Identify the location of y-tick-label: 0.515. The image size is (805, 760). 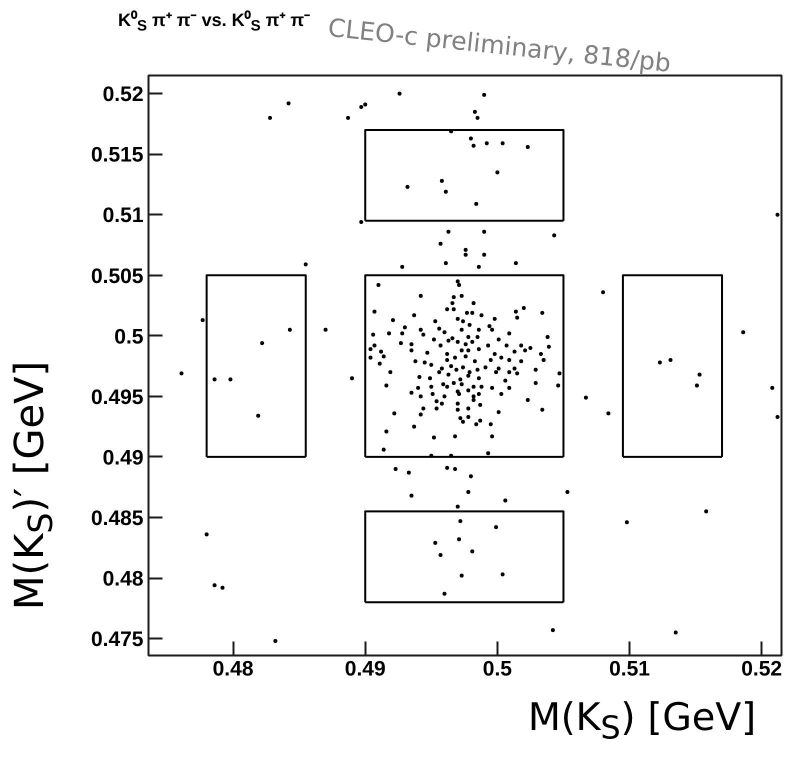
(117, 155).